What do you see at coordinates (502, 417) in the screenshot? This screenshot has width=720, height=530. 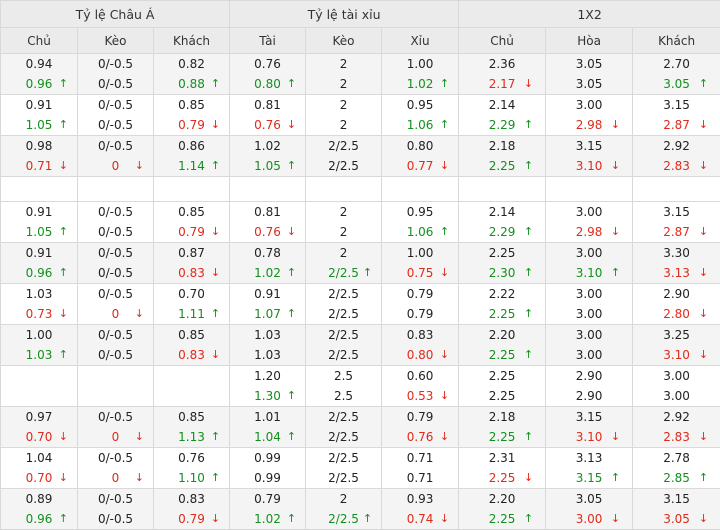 I see `odds-value: 2.18` at bounding box center [502, 417].